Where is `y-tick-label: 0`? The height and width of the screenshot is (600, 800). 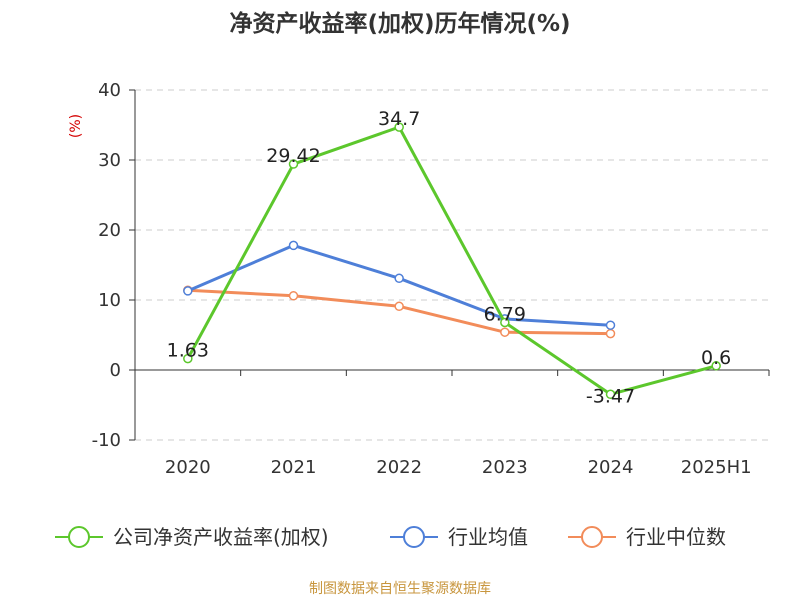 y-tick-label: 0 is located at coordinates (115, 370).